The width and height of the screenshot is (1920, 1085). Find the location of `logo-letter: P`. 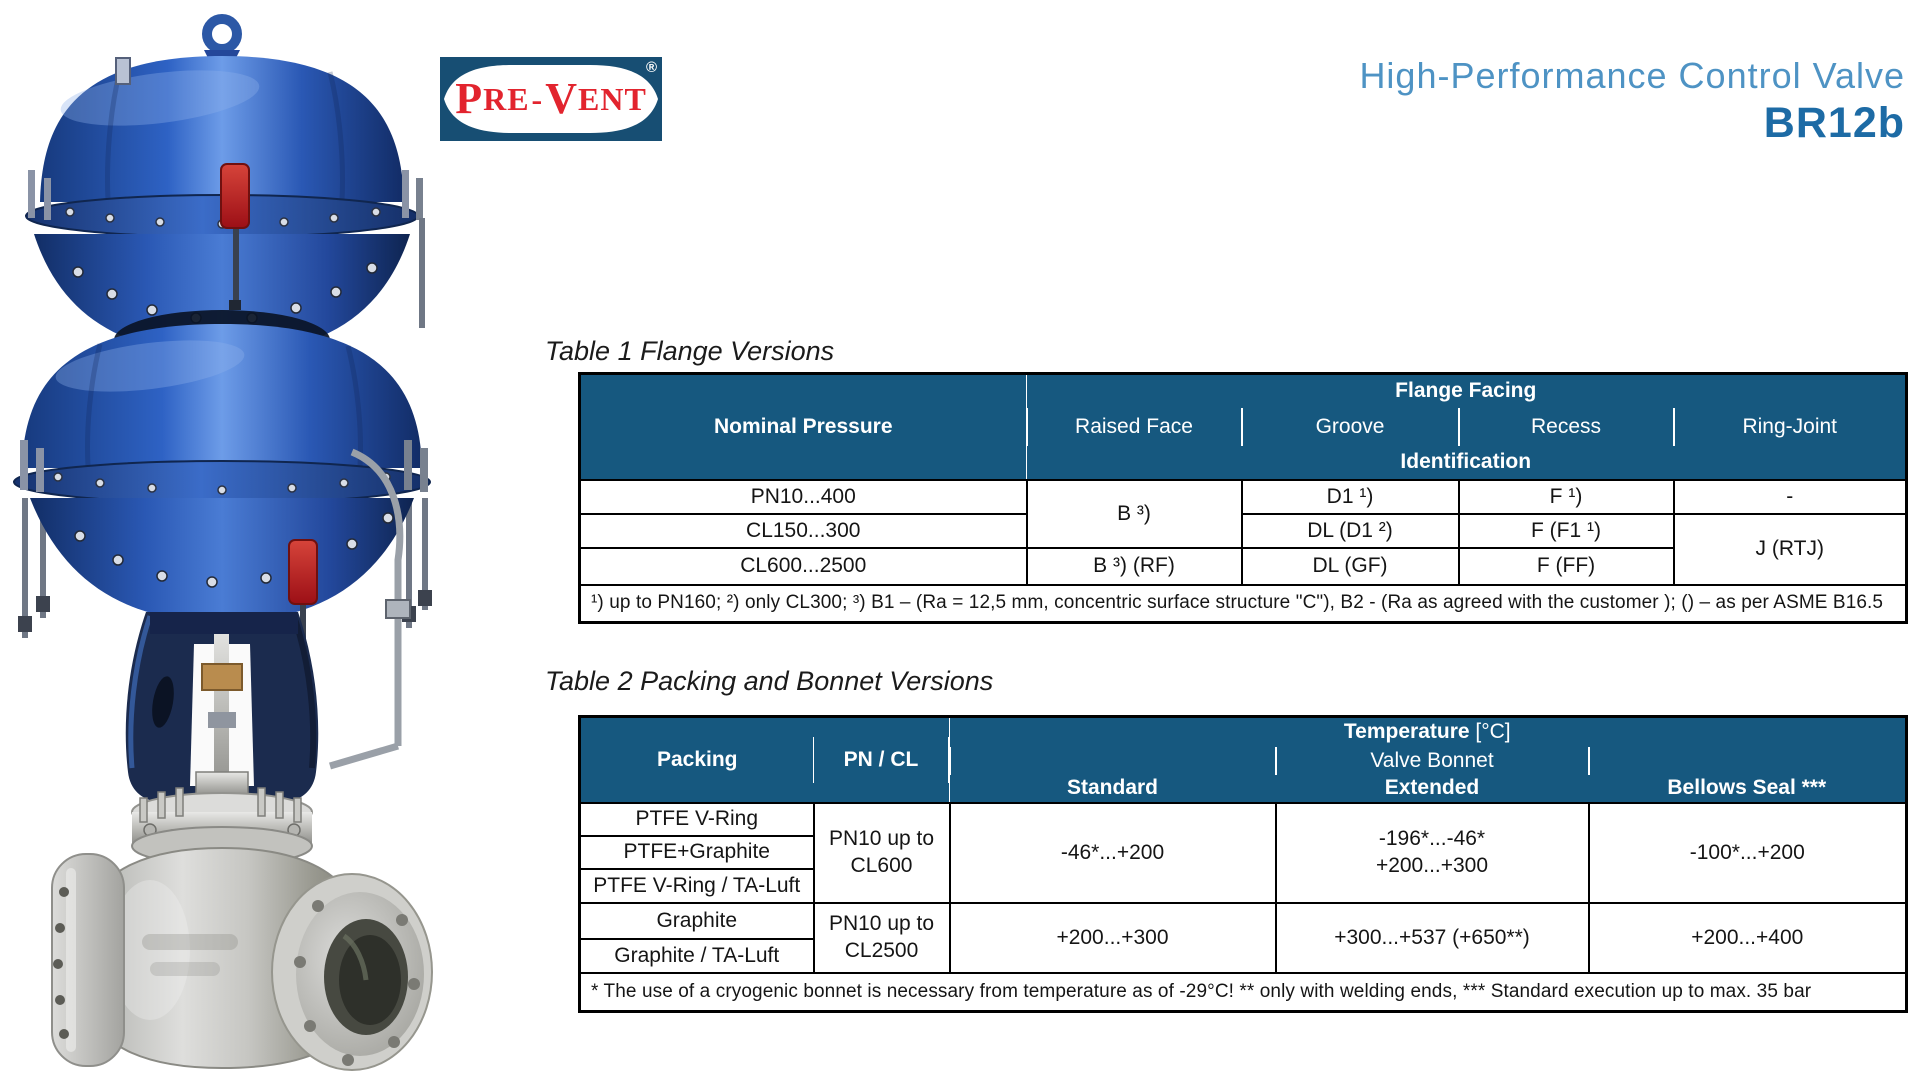

logo-letter: P is located at coordinates (469, 98).